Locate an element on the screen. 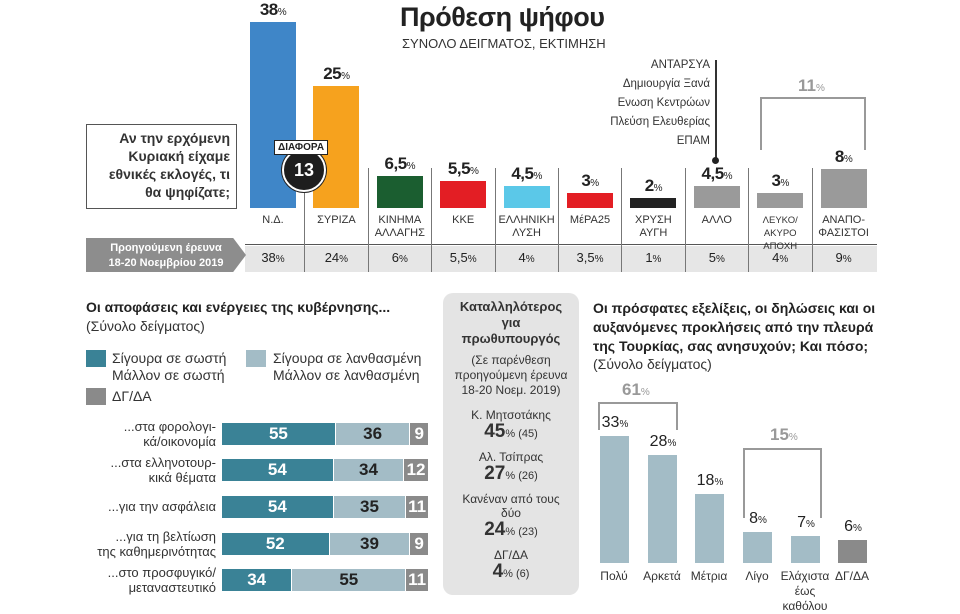 This screenshot has width=960, height=614. party-label: Ν.Δ. is located at coordinates (273, 220).